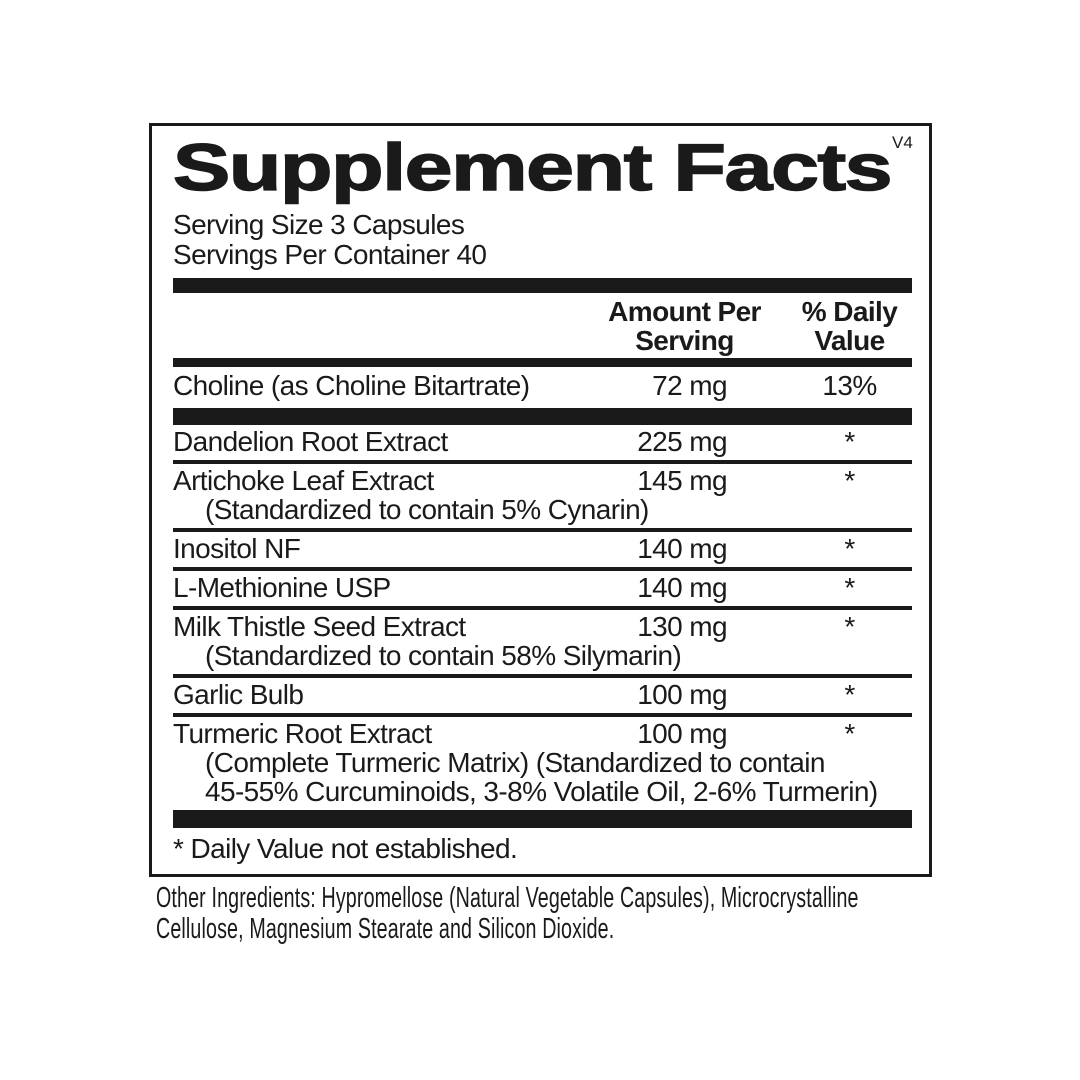  What do you see at coordinates (682, 480) in the screenshot?
I see `ingredient-amount: 145 mg` at bounding box center [682, 480].